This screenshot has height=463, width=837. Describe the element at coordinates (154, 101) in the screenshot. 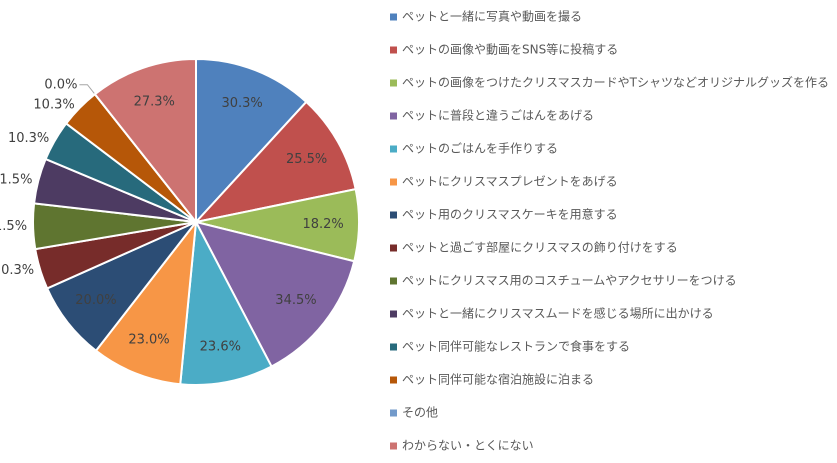

I see `data-label: 27.3%` at that location.